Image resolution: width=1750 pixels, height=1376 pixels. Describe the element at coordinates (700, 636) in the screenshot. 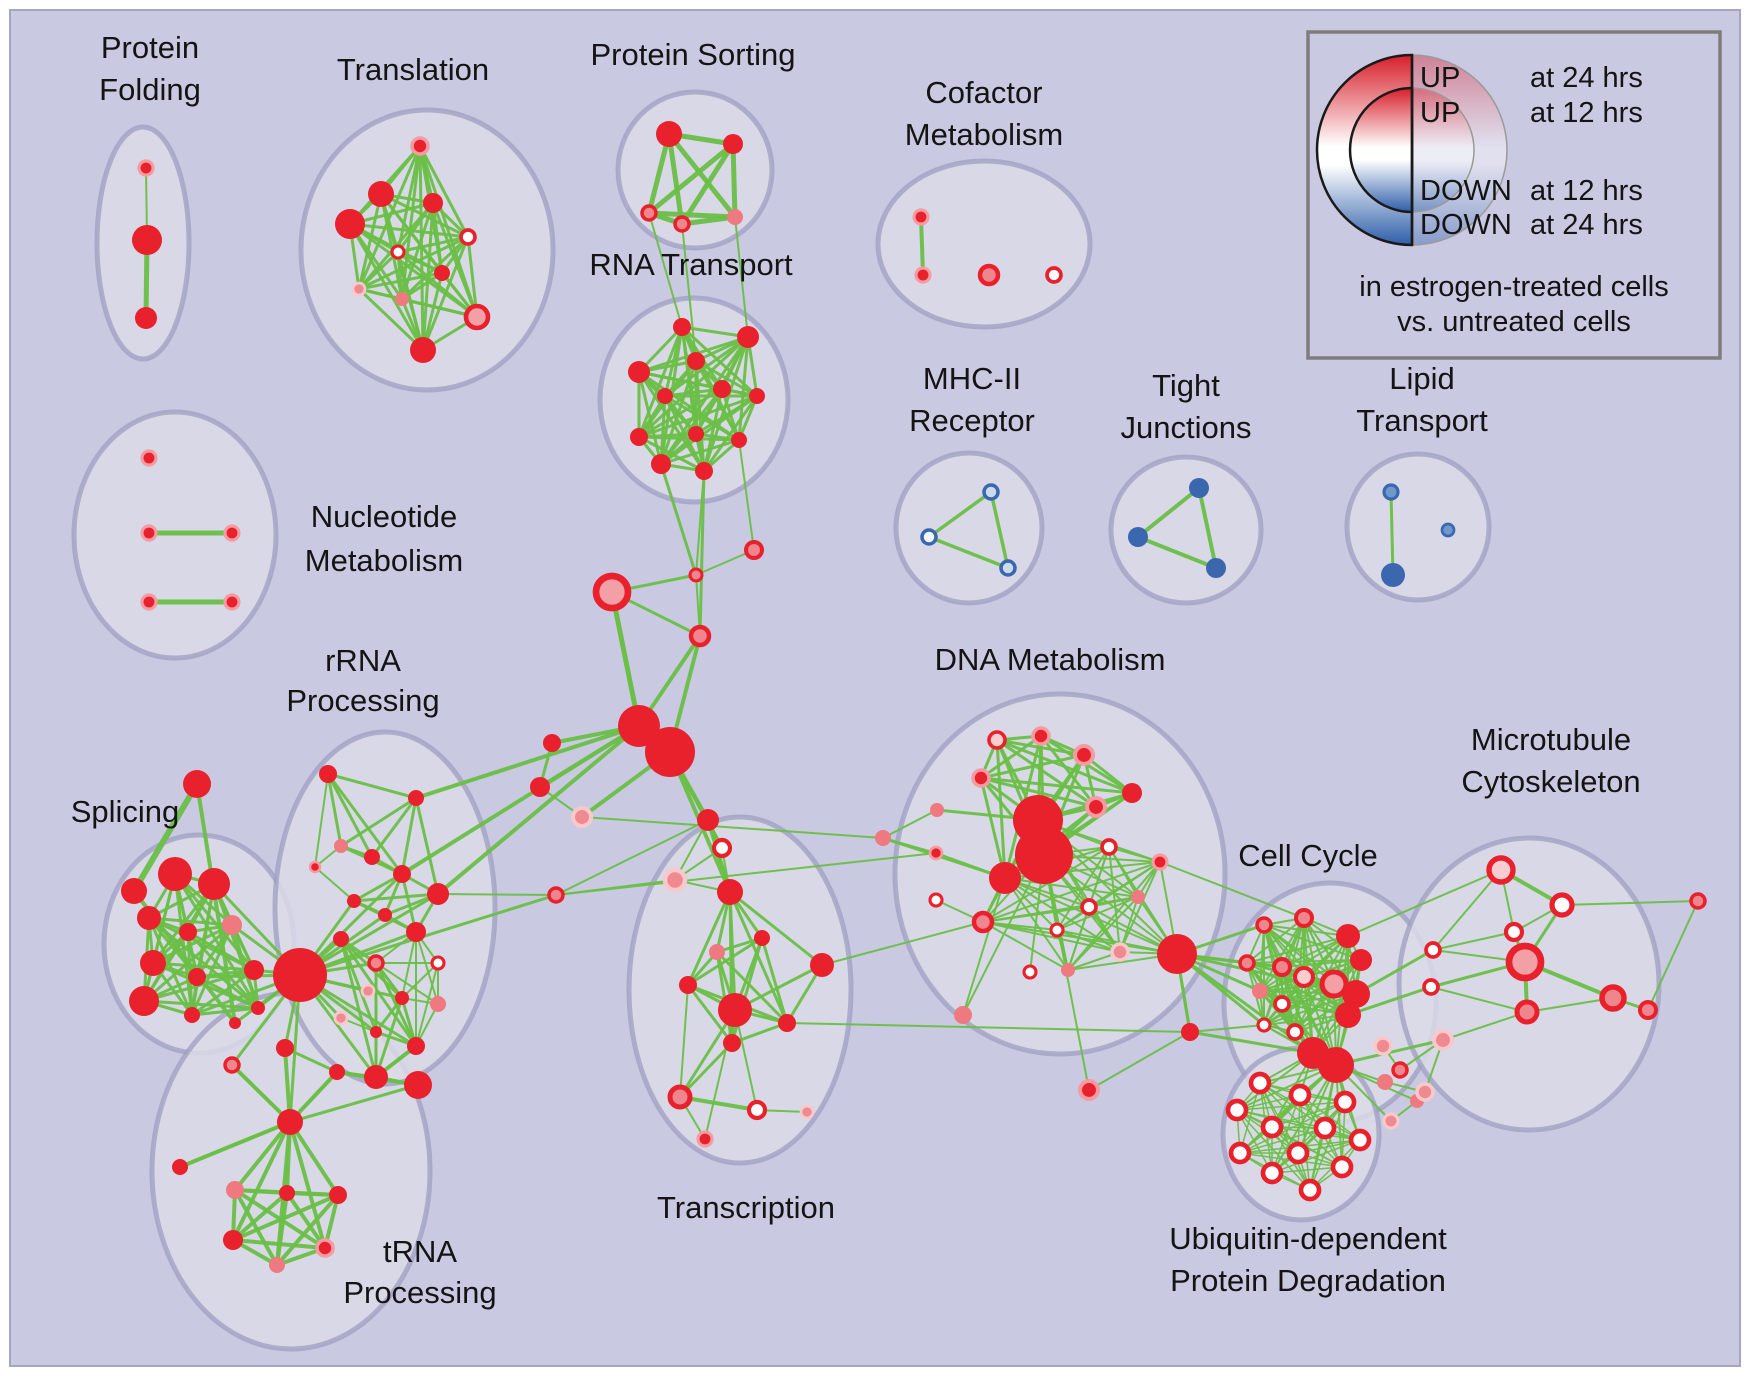

I see `node-ch4` at that location.